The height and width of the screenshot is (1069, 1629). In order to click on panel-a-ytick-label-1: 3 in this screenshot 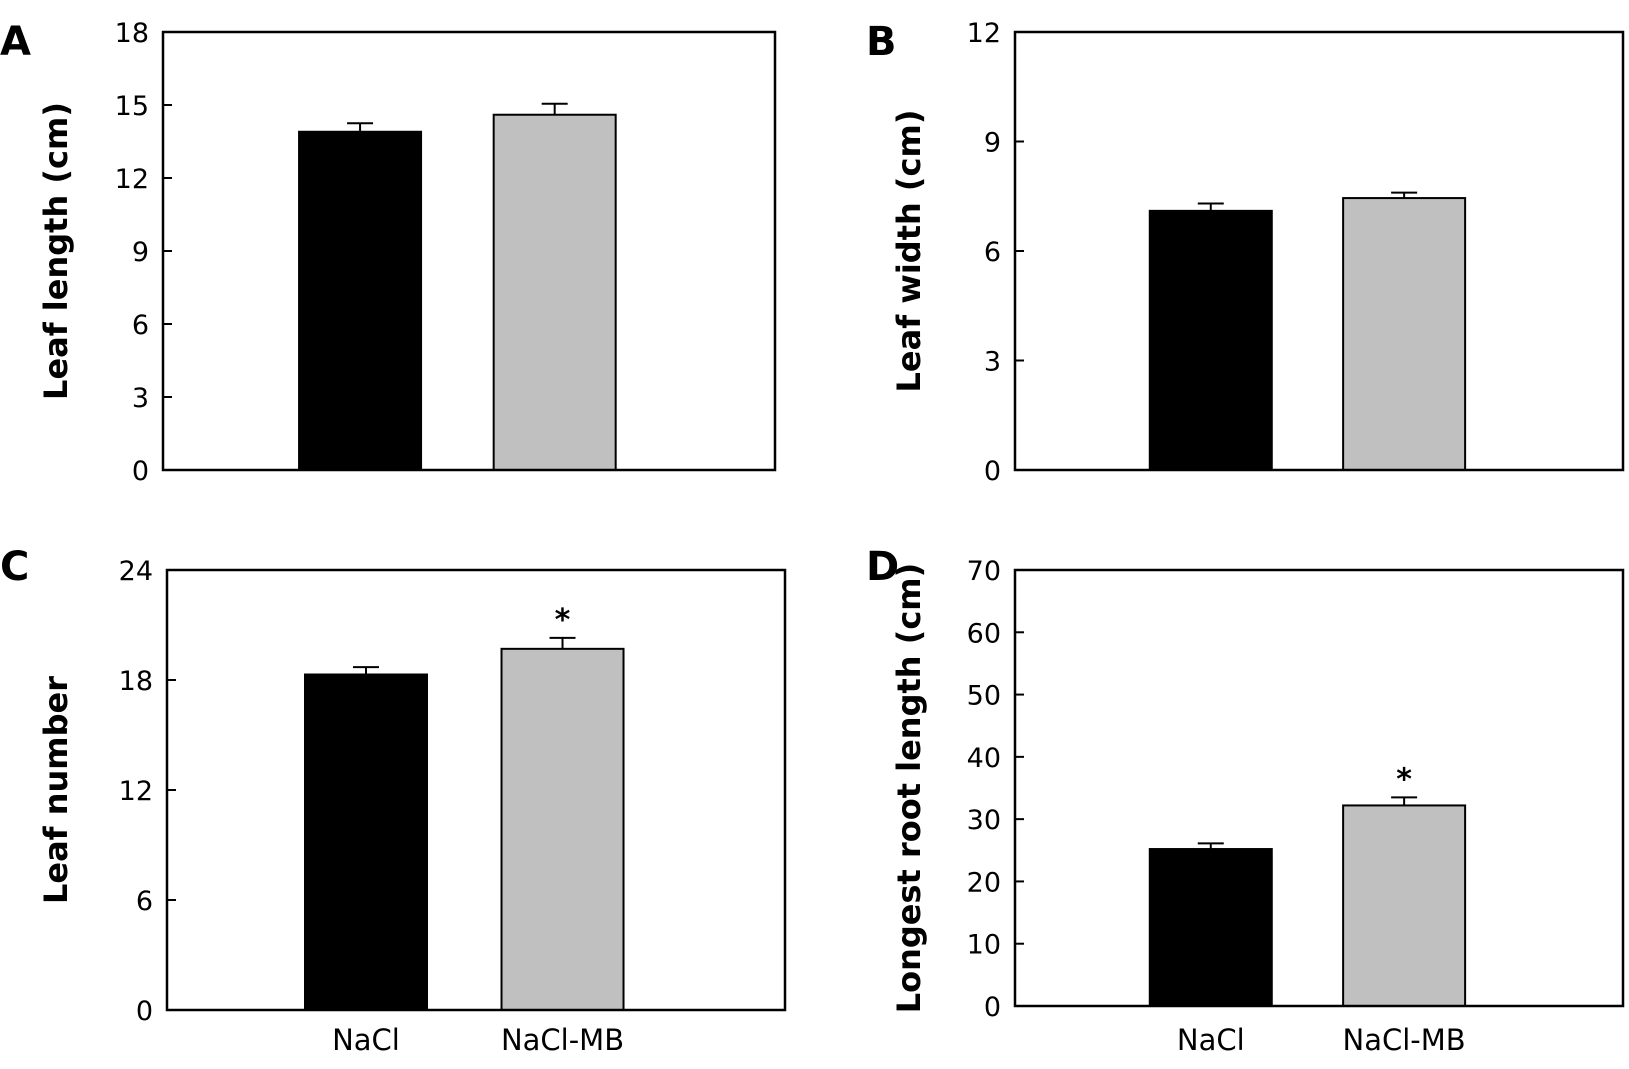, I will do `click(140, 398)`.